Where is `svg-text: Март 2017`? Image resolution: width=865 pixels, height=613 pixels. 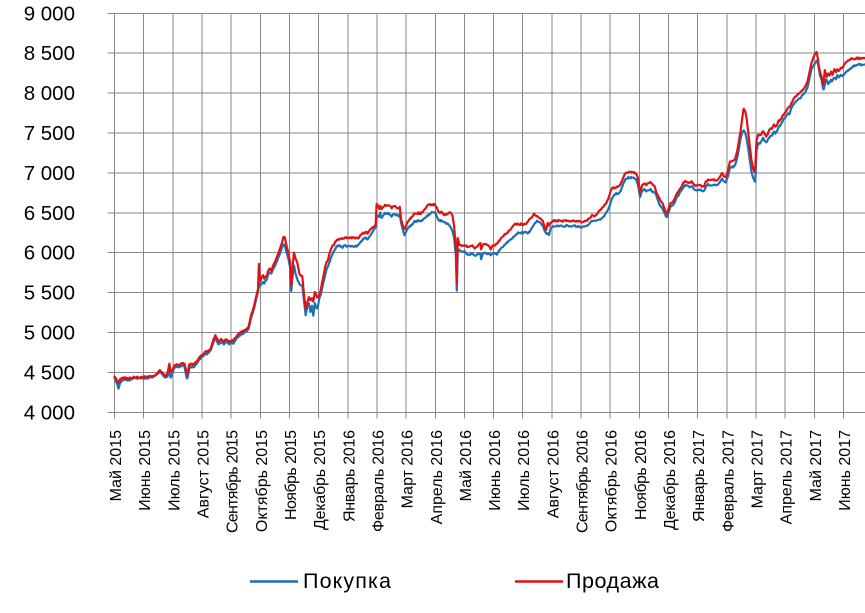 svg-text: Март 2017 is located at coordinates (758, 469).